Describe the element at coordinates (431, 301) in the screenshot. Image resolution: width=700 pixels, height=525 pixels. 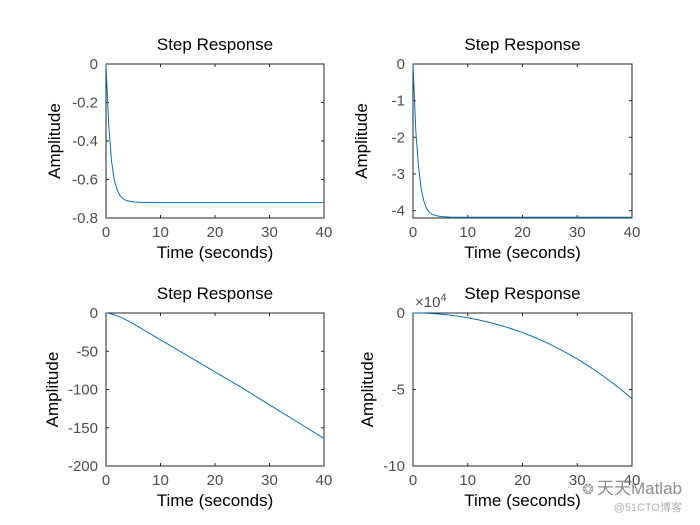
I see `y-multiplier: ×10⁴` at that location.